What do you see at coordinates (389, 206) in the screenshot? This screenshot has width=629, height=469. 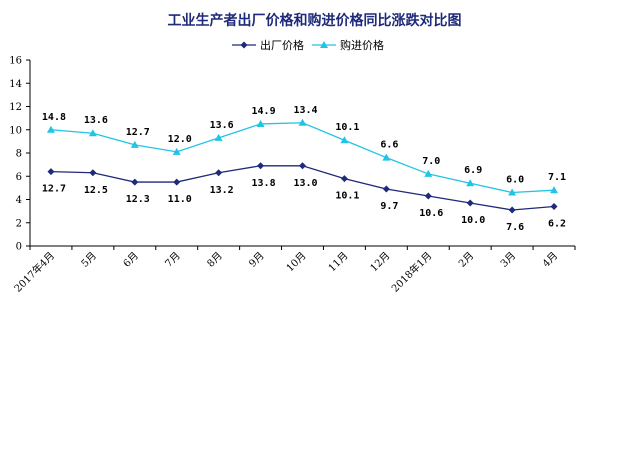 I see `data-label: 9.7` at bounding box center [389, 206].